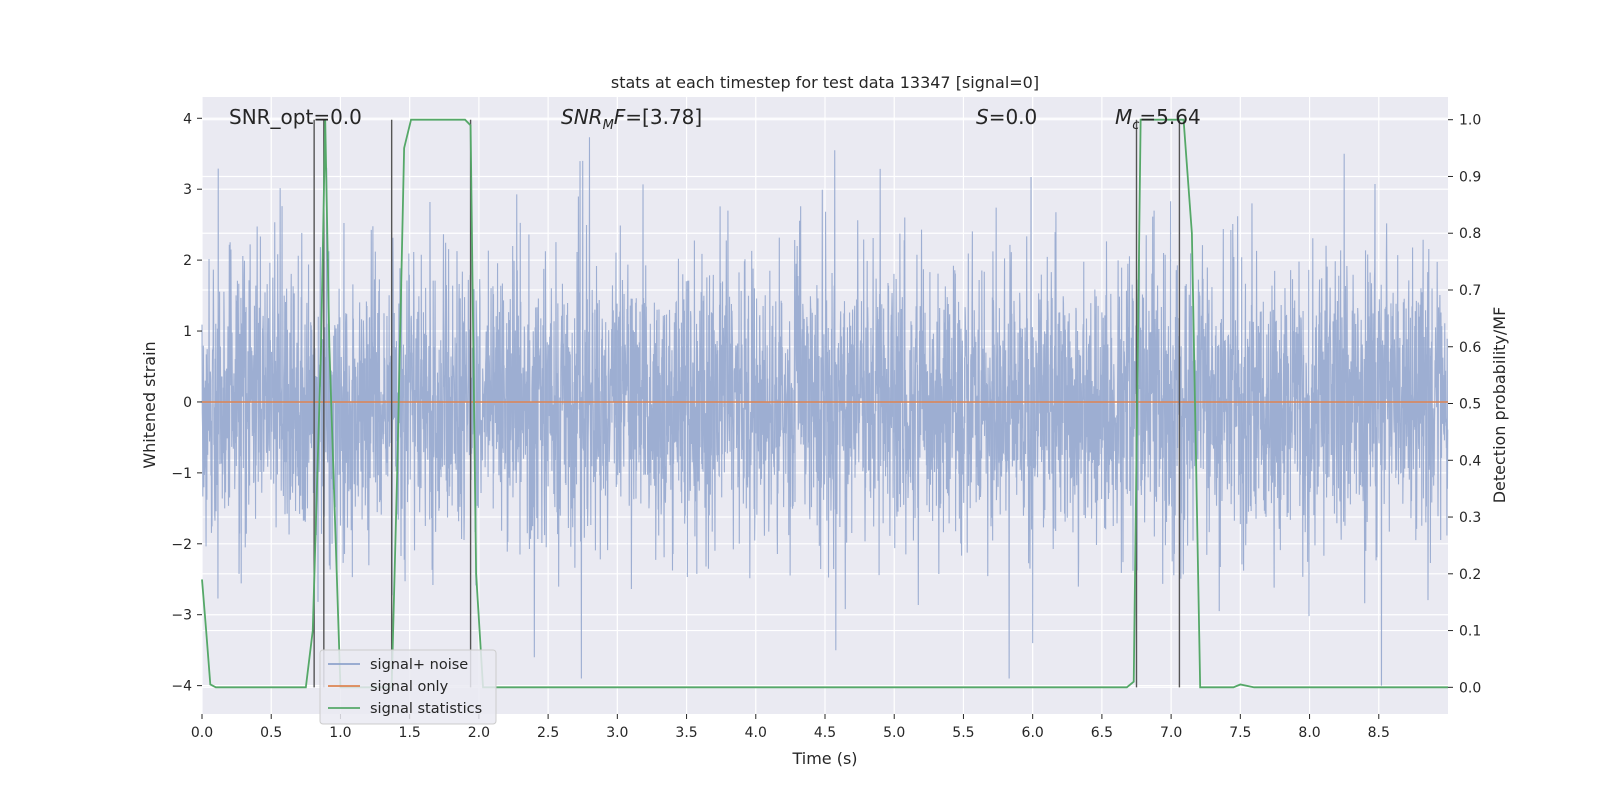  I want to click on y-tick-label: −3, so click(181, 616).